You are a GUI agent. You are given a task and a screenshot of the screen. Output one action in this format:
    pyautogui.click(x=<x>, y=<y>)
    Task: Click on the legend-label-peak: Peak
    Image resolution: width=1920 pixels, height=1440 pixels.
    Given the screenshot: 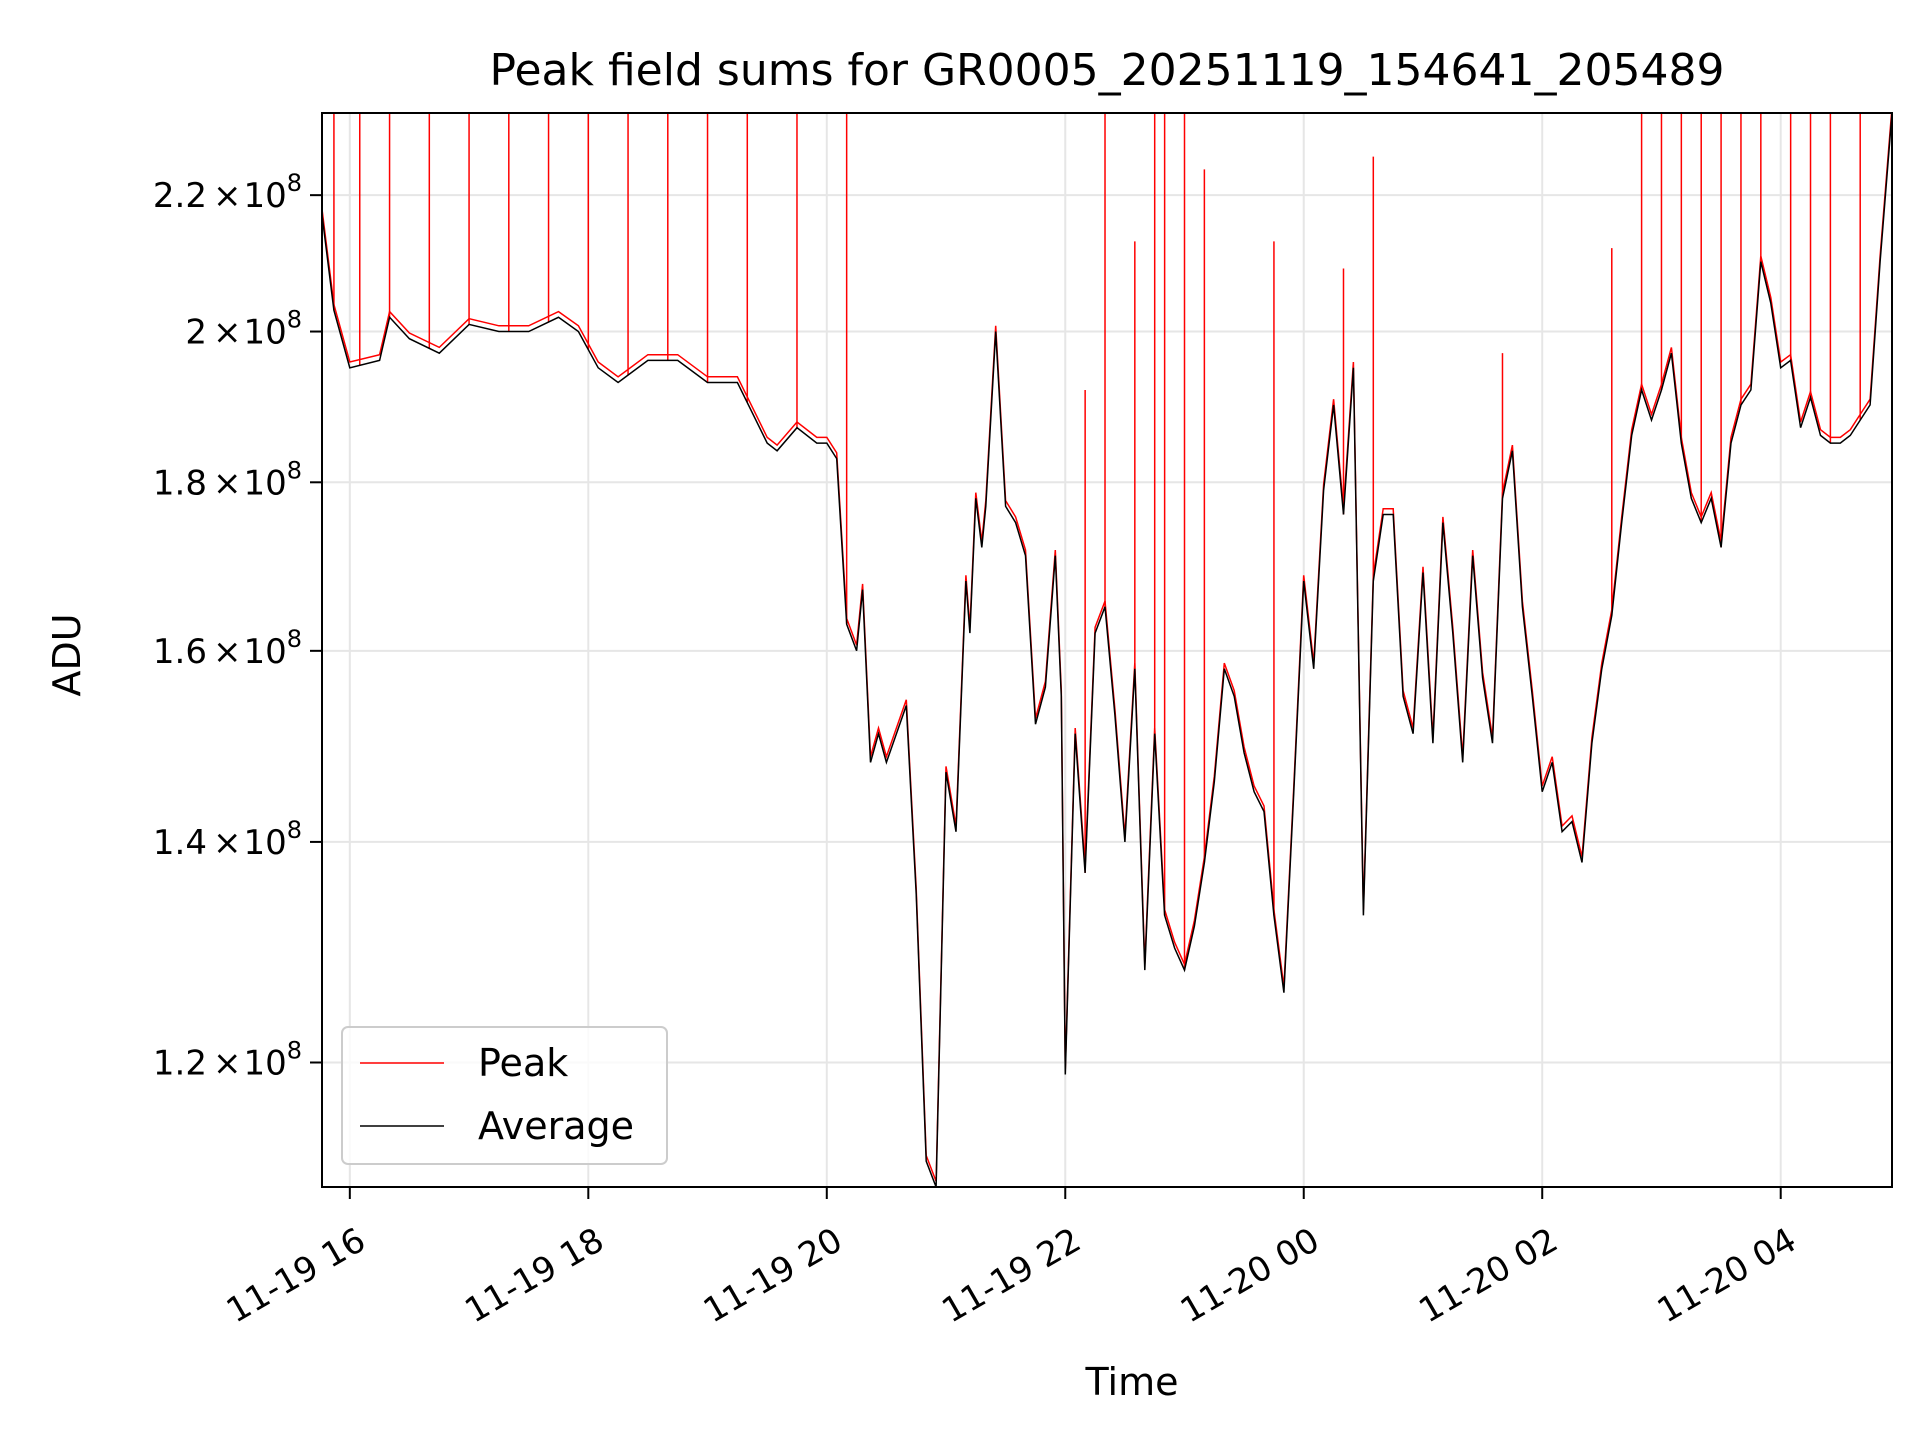 What is the action you would take?
    pyautogui.click(x=523, y=1063)
    